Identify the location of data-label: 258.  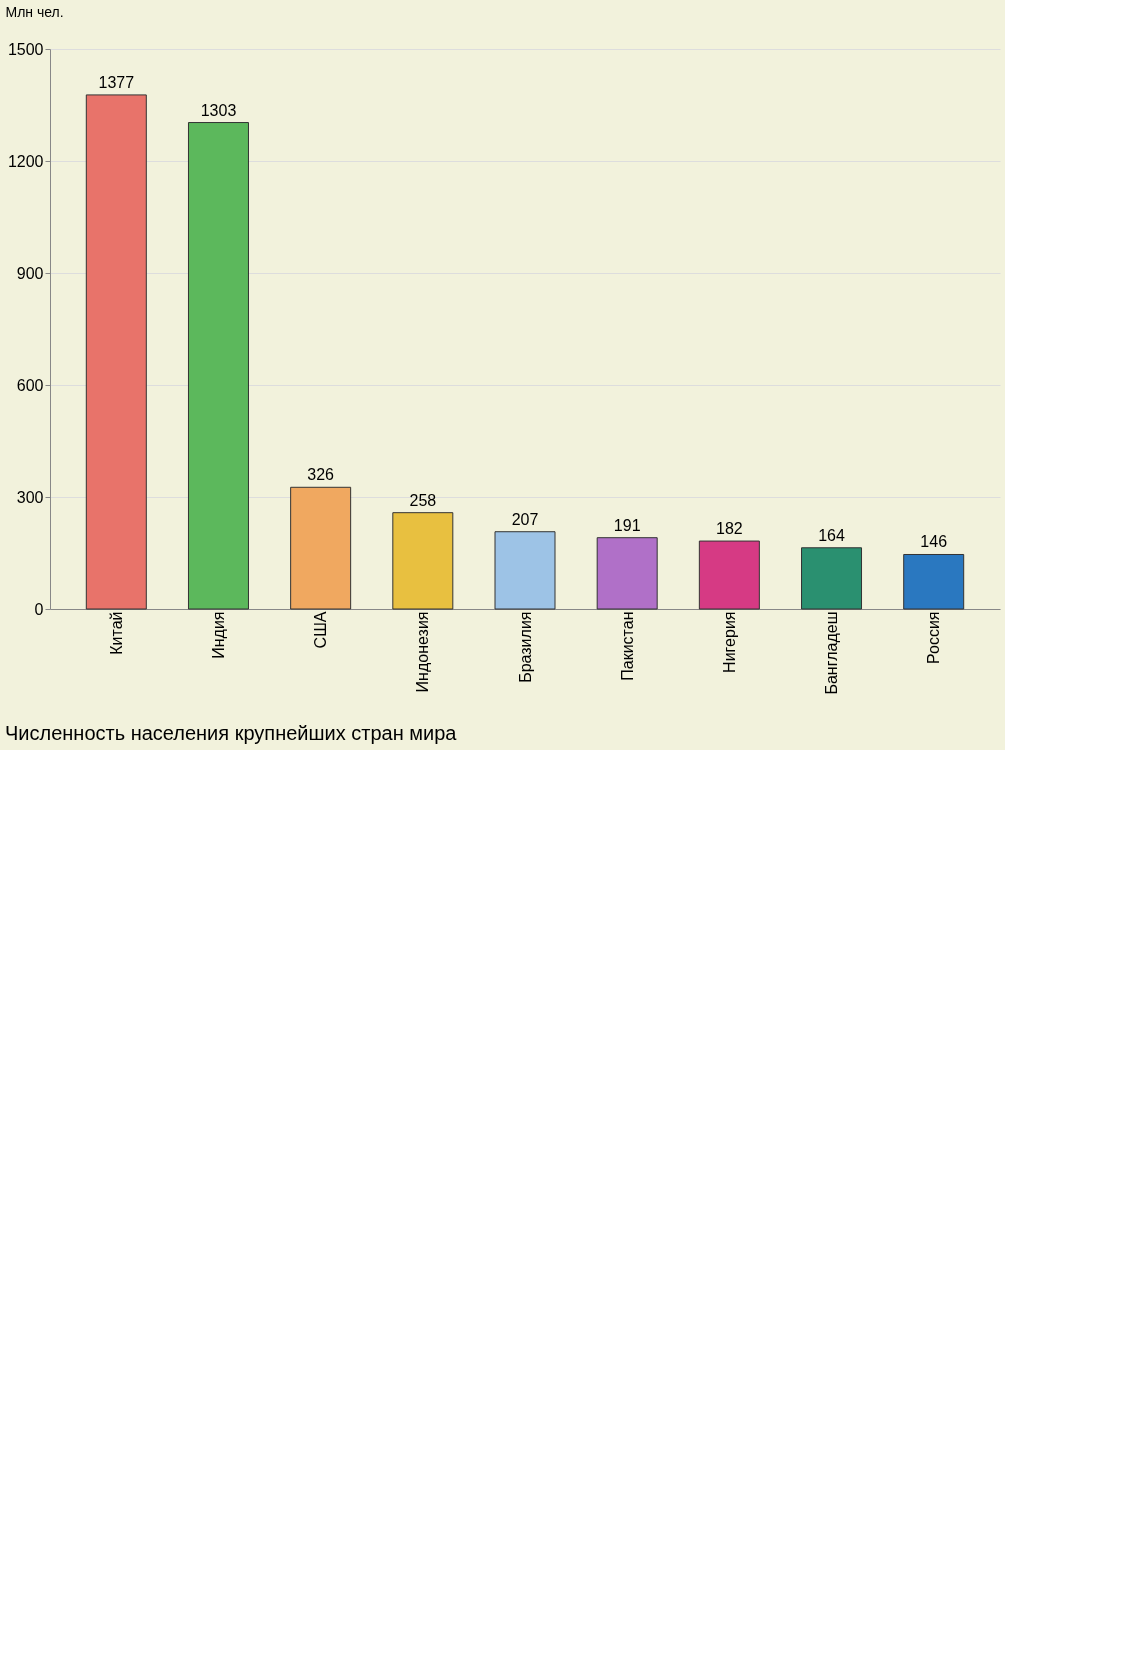
(423, 500).